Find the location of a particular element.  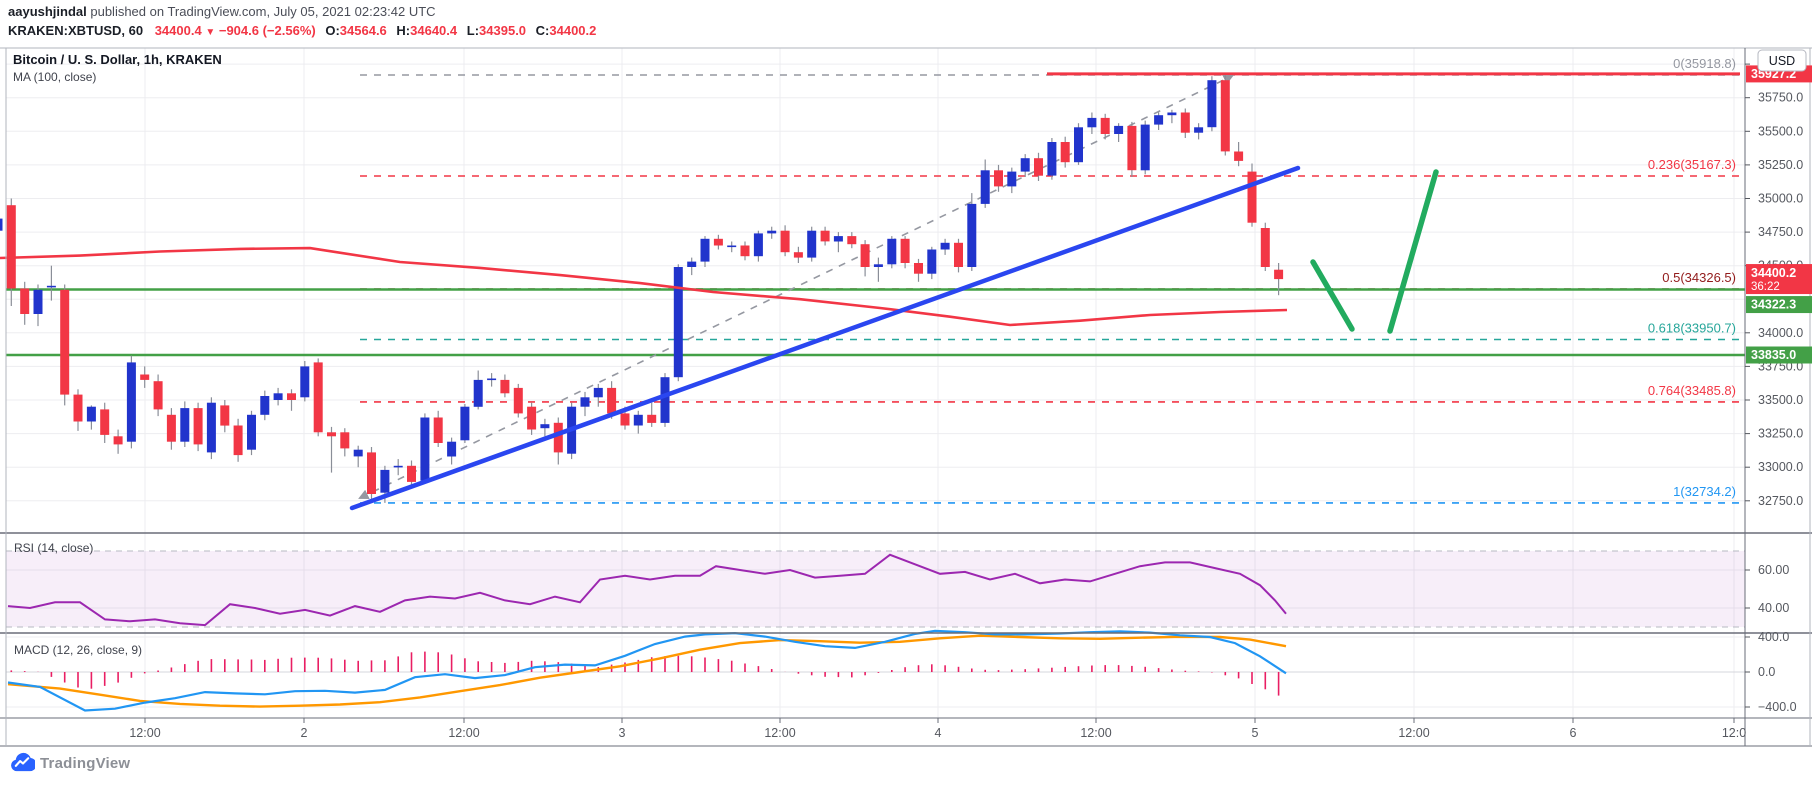

macd-line is located at coordinates (647, 670).